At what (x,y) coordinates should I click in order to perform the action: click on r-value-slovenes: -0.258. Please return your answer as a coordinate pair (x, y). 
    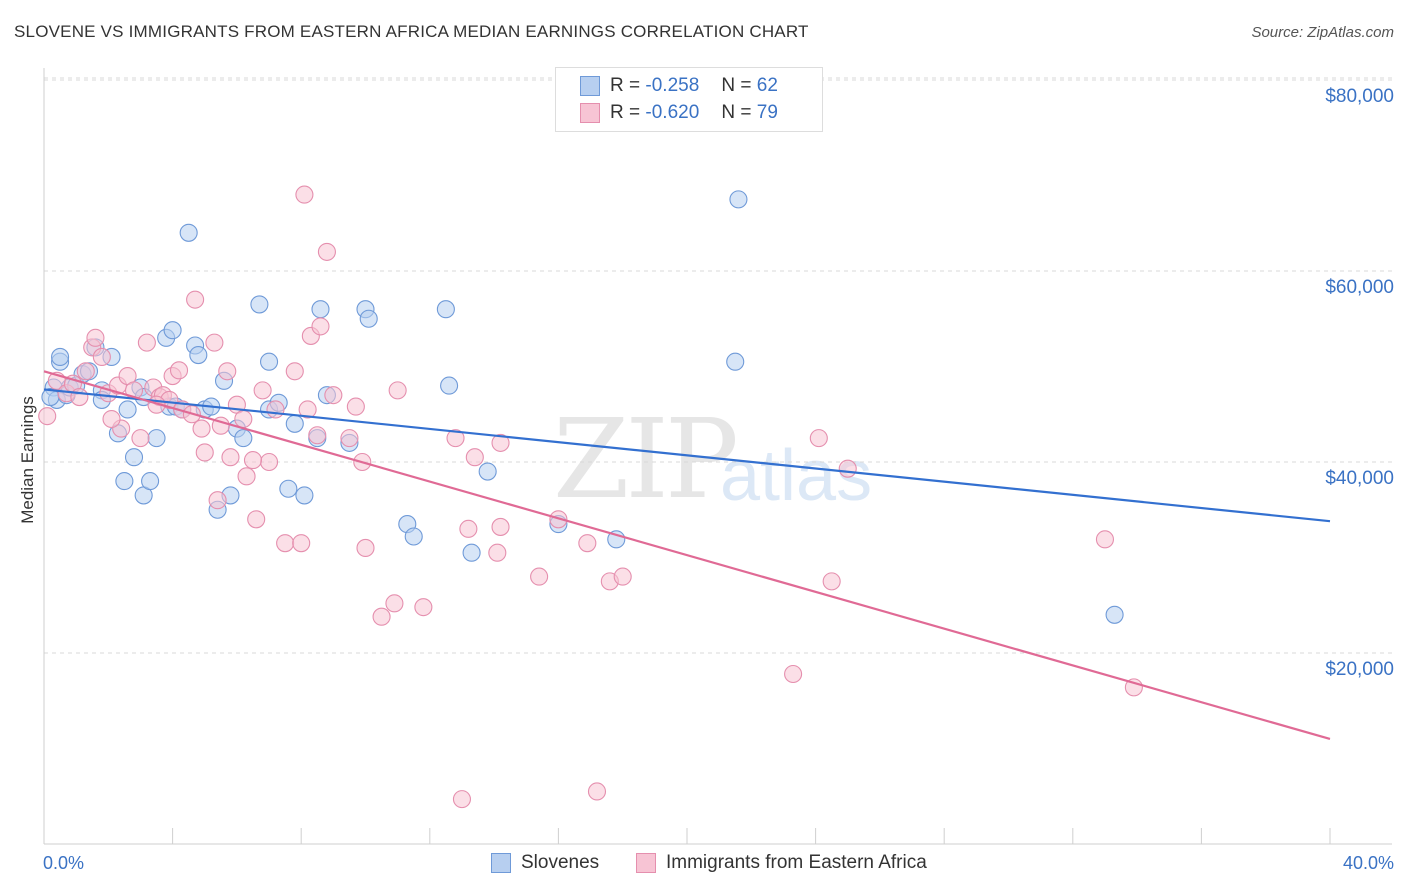
    Looking at the image, I should click on (672, 85).